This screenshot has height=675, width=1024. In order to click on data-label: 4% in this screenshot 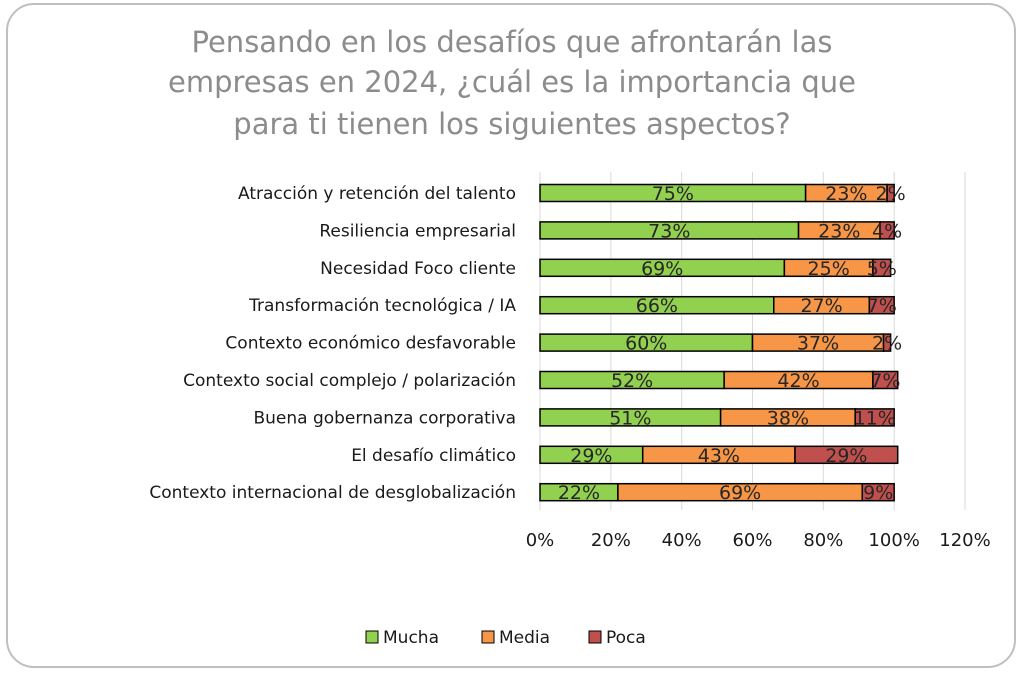, I will do `click(887, 231)`.